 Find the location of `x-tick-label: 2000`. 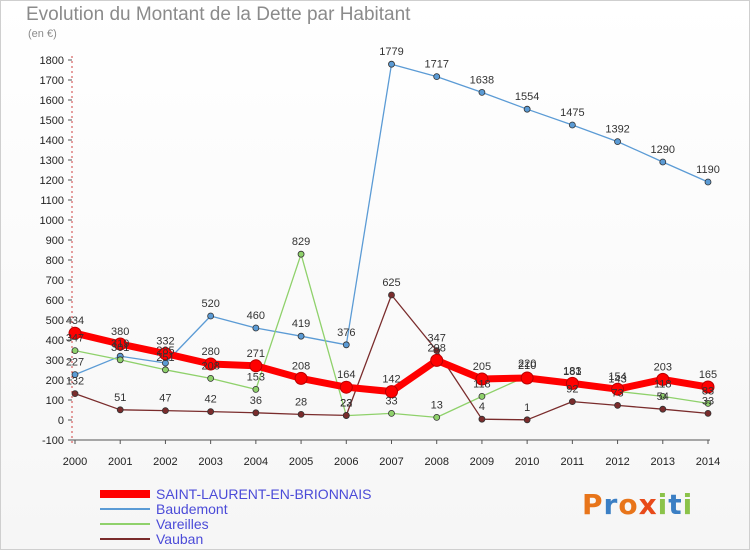

x-tick-label: 2000 is located at coordinates (75, 462).